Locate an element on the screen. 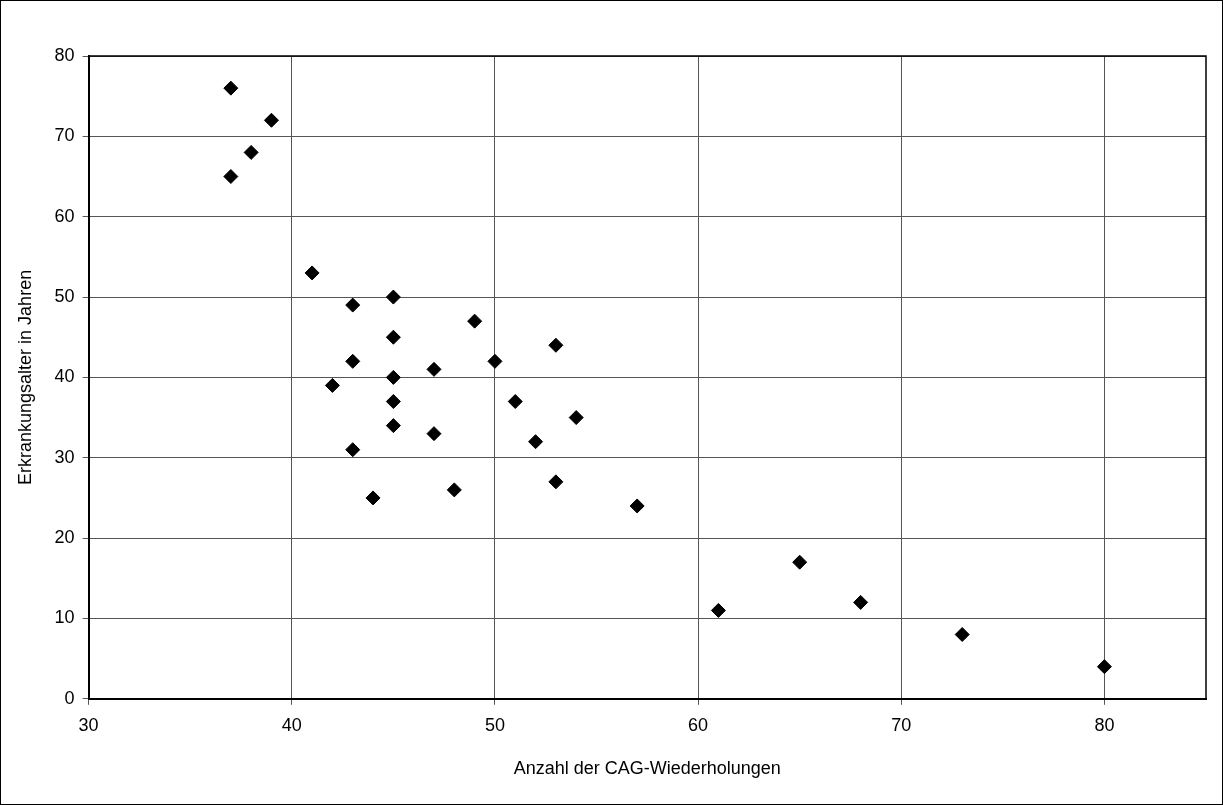 This screenshot has height=805, width=1223. y-tick-label: 50 is located at coordinates (64, 296).